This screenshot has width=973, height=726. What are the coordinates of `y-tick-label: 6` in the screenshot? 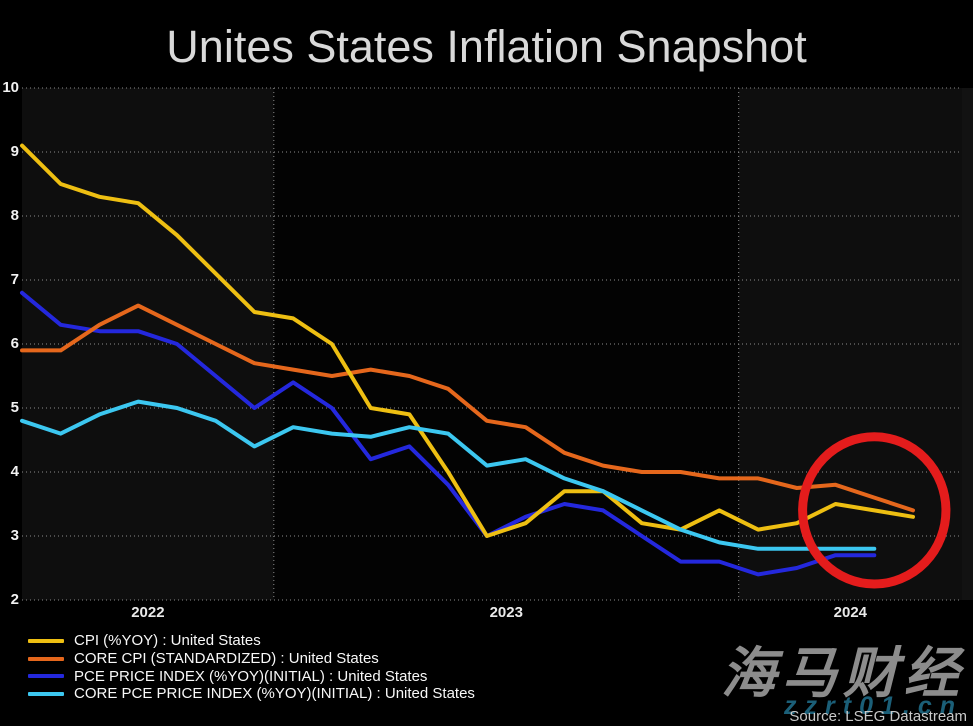 It's located at (14, 343).